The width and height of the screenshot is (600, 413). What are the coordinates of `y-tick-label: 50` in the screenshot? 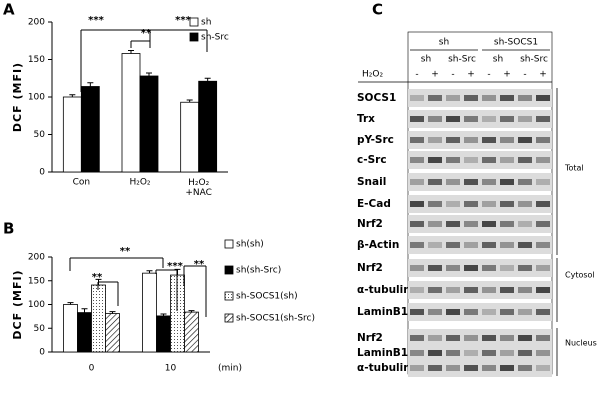 It's located at (40, 329).